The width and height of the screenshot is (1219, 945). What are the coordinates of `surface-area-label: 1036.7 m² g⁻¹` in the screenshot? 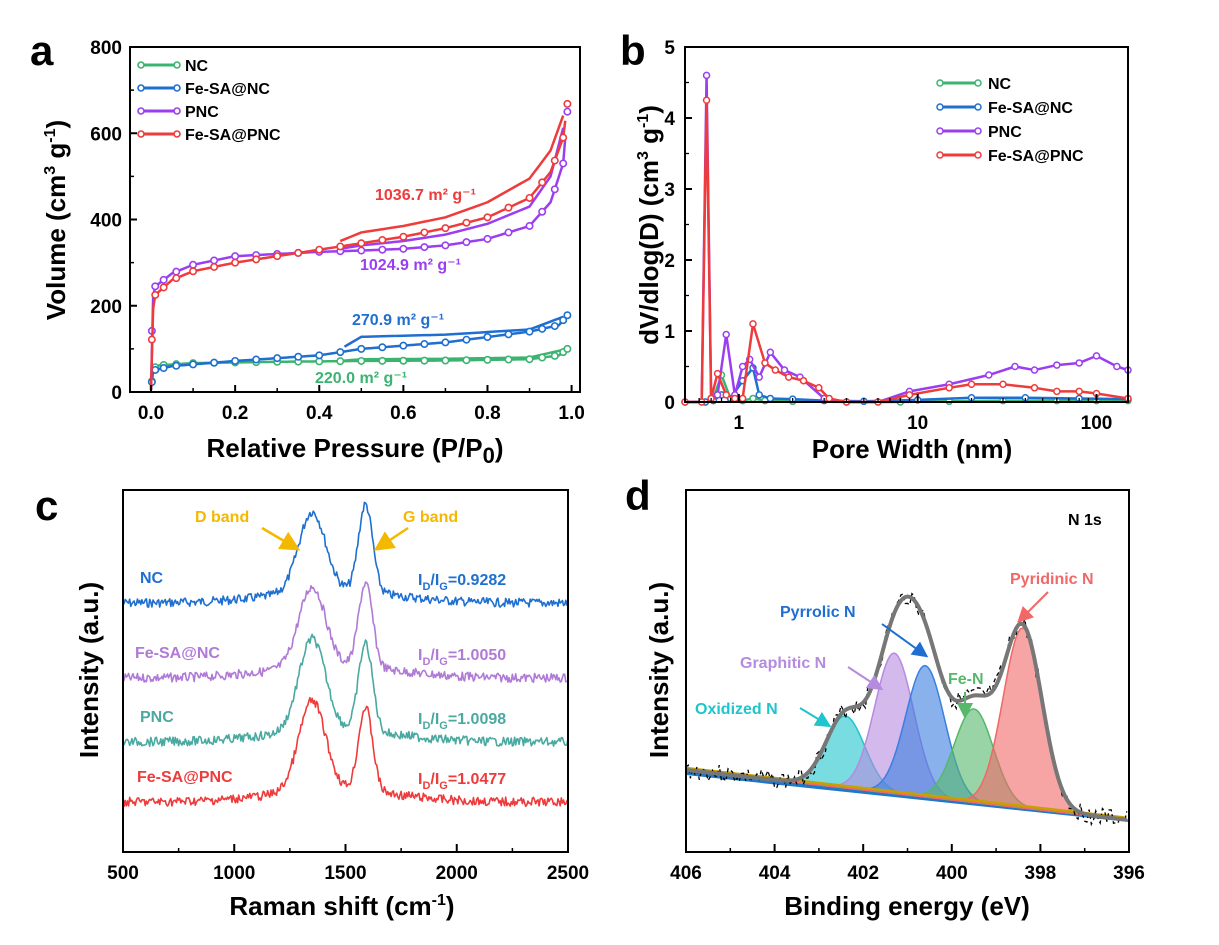 It's located at (425, 195).